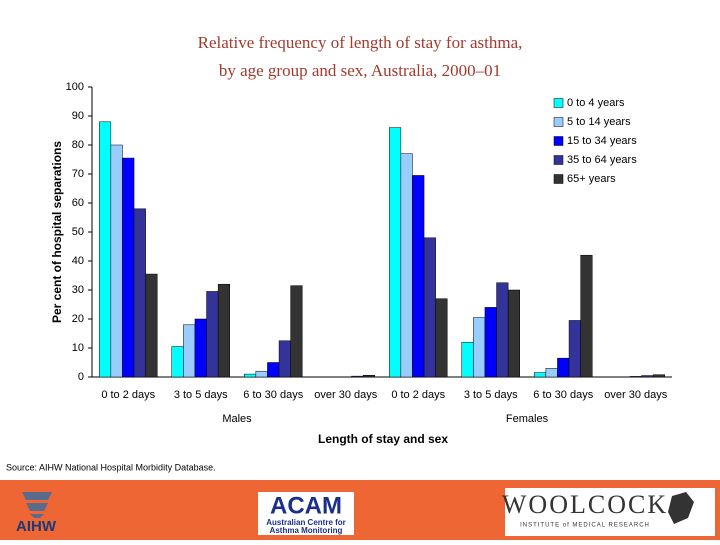  What do you see at coordinates (57, 232) in the screenshot?
I see `y-axis-title: Per cent of hospital separations` at bounding box center [57, 232].